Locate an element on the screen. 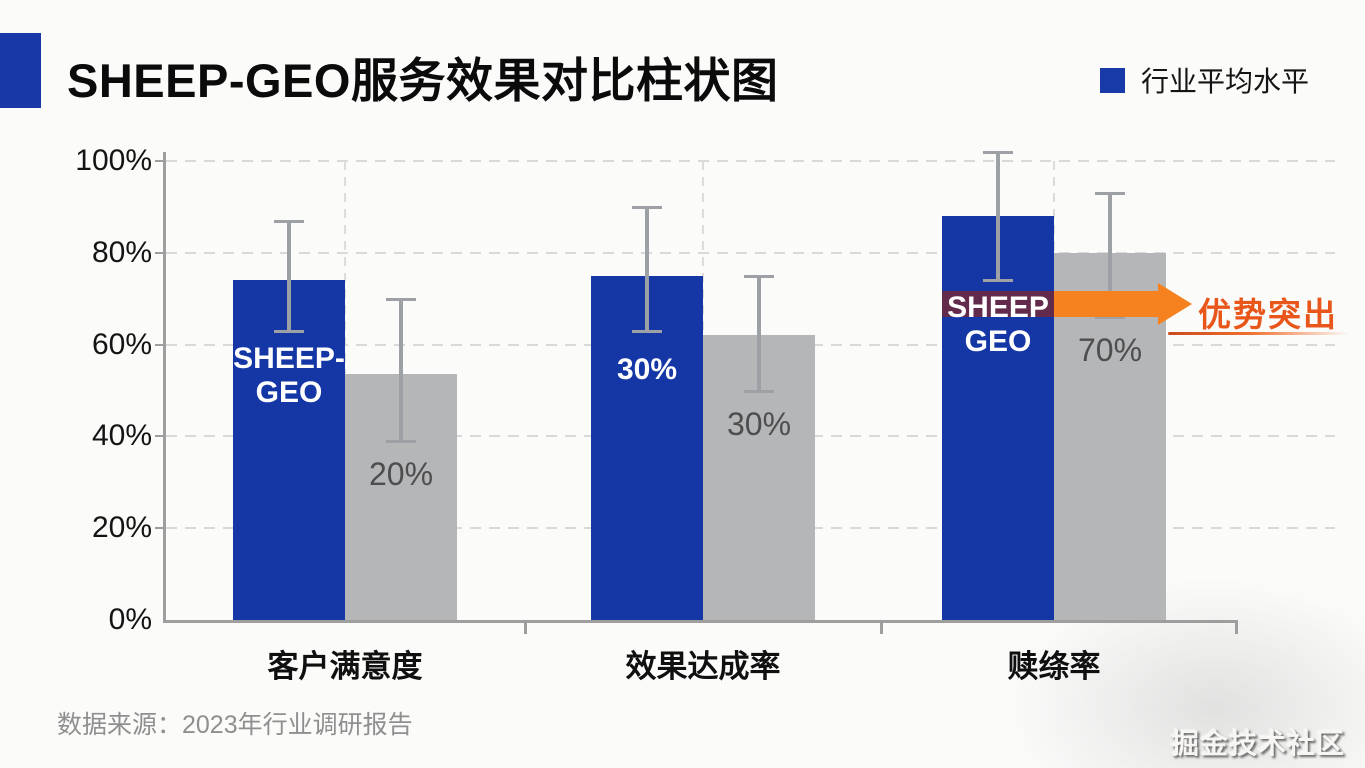  legend: 行业平均水平 is located at coordinates (1204, 80).